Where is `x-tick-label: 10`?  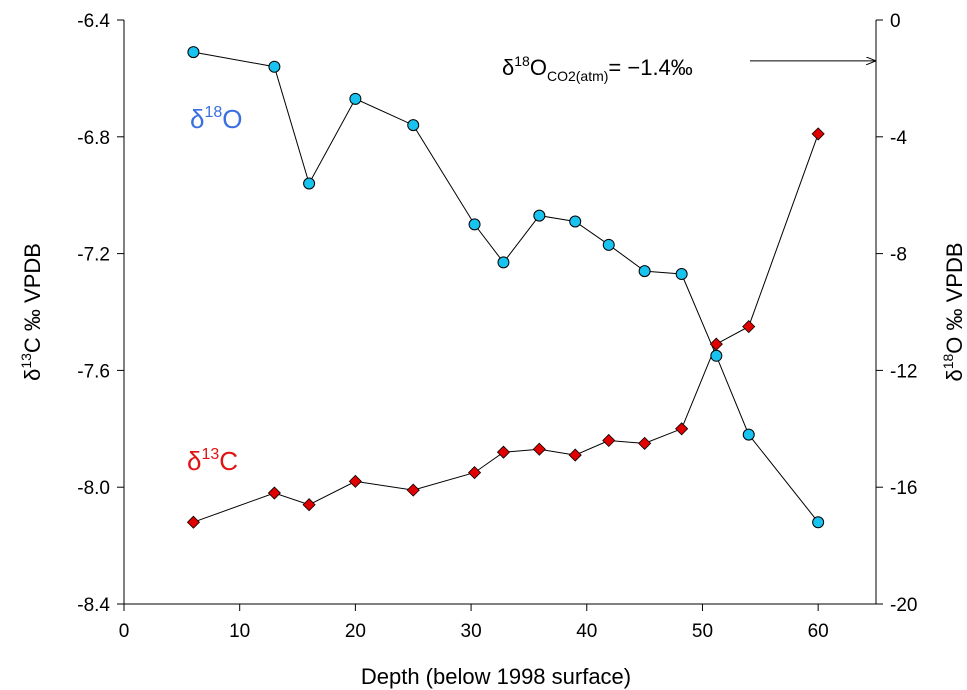 x-tick-label: 10 is located at coordinates (239, 631).